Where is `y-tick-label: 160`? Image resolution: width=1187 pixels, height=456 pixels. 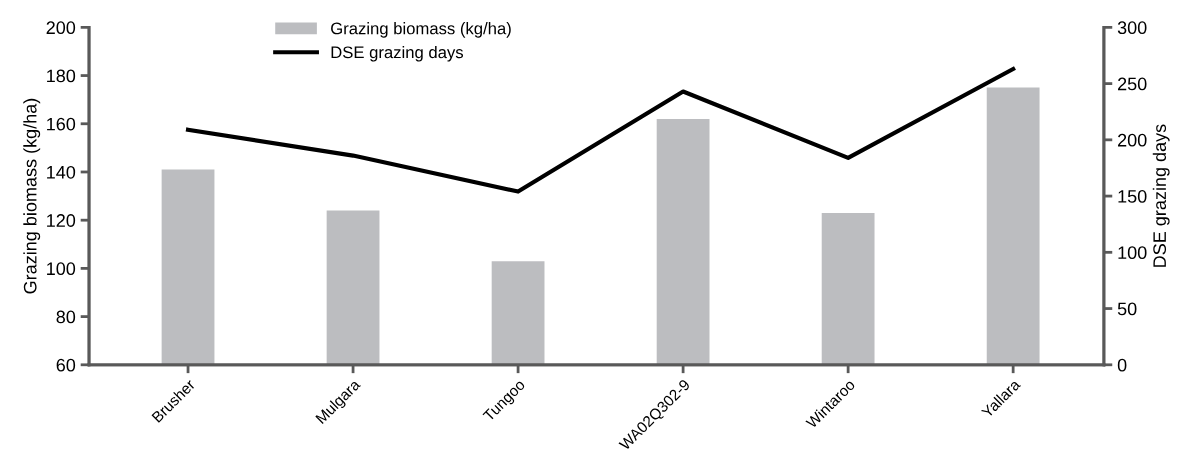
y-tick-label: 160 is located at coordinates (61, 124).